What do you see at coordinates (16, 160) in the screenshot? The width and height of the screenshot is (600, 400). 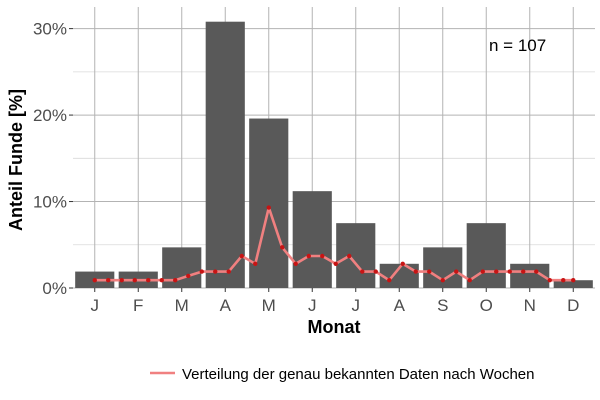 I see `y-axis-title: Anteil Funde [%]` at bounding box center [16, 160].